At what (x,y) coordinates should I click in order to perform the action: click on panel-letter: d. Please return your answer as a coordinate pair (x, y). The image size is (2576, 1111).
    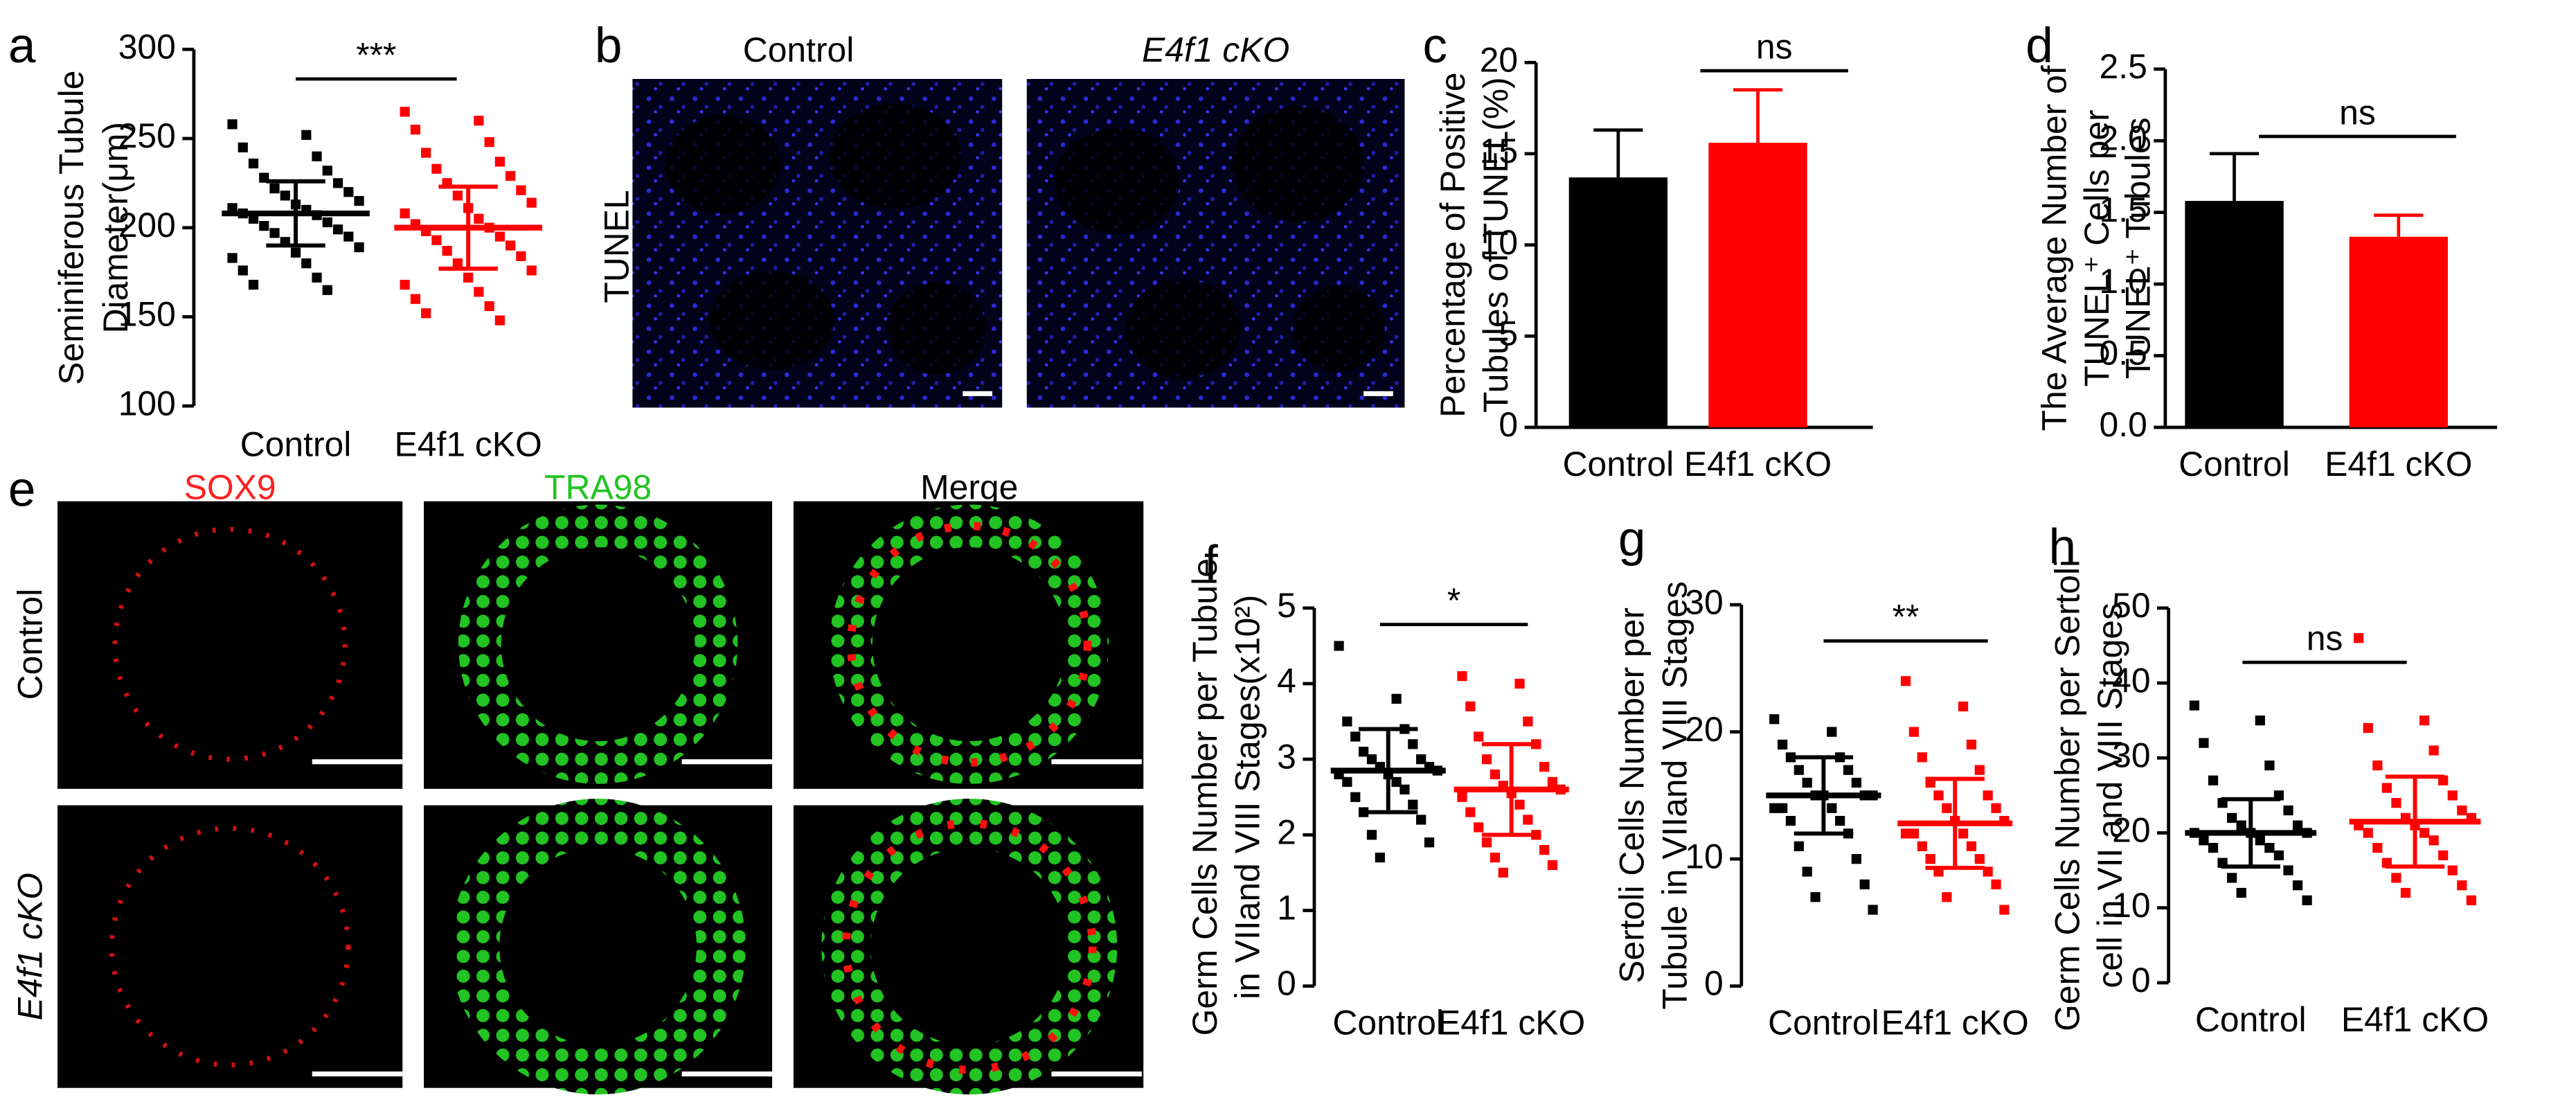
    Looking at the image, I should click on (2039, 46).